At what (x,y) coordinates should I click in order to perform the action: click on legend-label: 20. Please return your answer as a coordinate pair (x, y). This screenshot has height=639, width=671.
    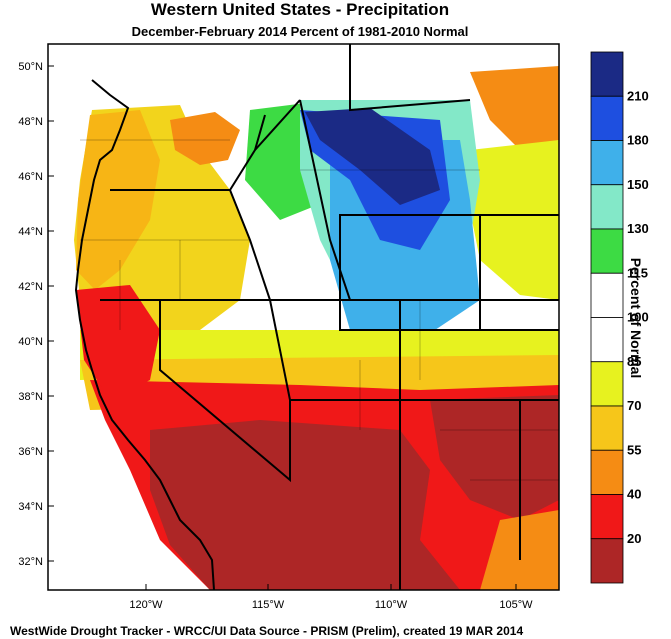
    Looking at the image, I should click on (634, 538).